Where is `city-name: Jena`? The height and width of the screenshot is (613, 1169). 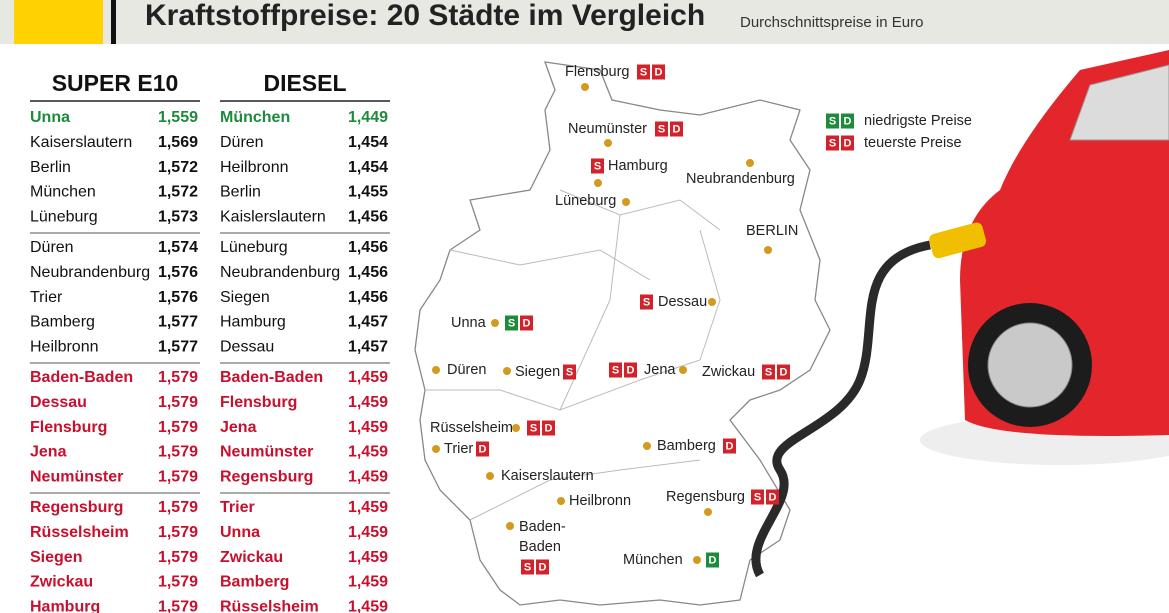 city-name: Jena is located at coordinates (48, 452).